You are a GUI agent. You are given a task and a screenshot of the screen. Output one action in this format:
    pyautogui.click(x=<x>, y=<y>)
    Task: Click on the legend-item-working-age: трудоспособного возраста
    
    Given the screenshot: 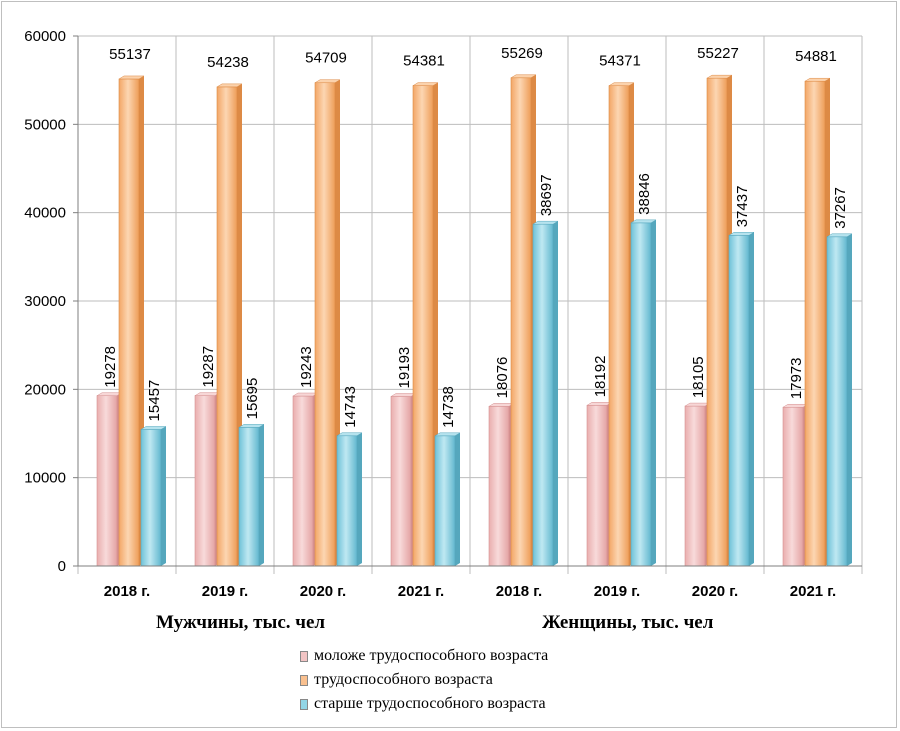 What is the action you would take?
    pyautogui.click(x=424, y=680)
    